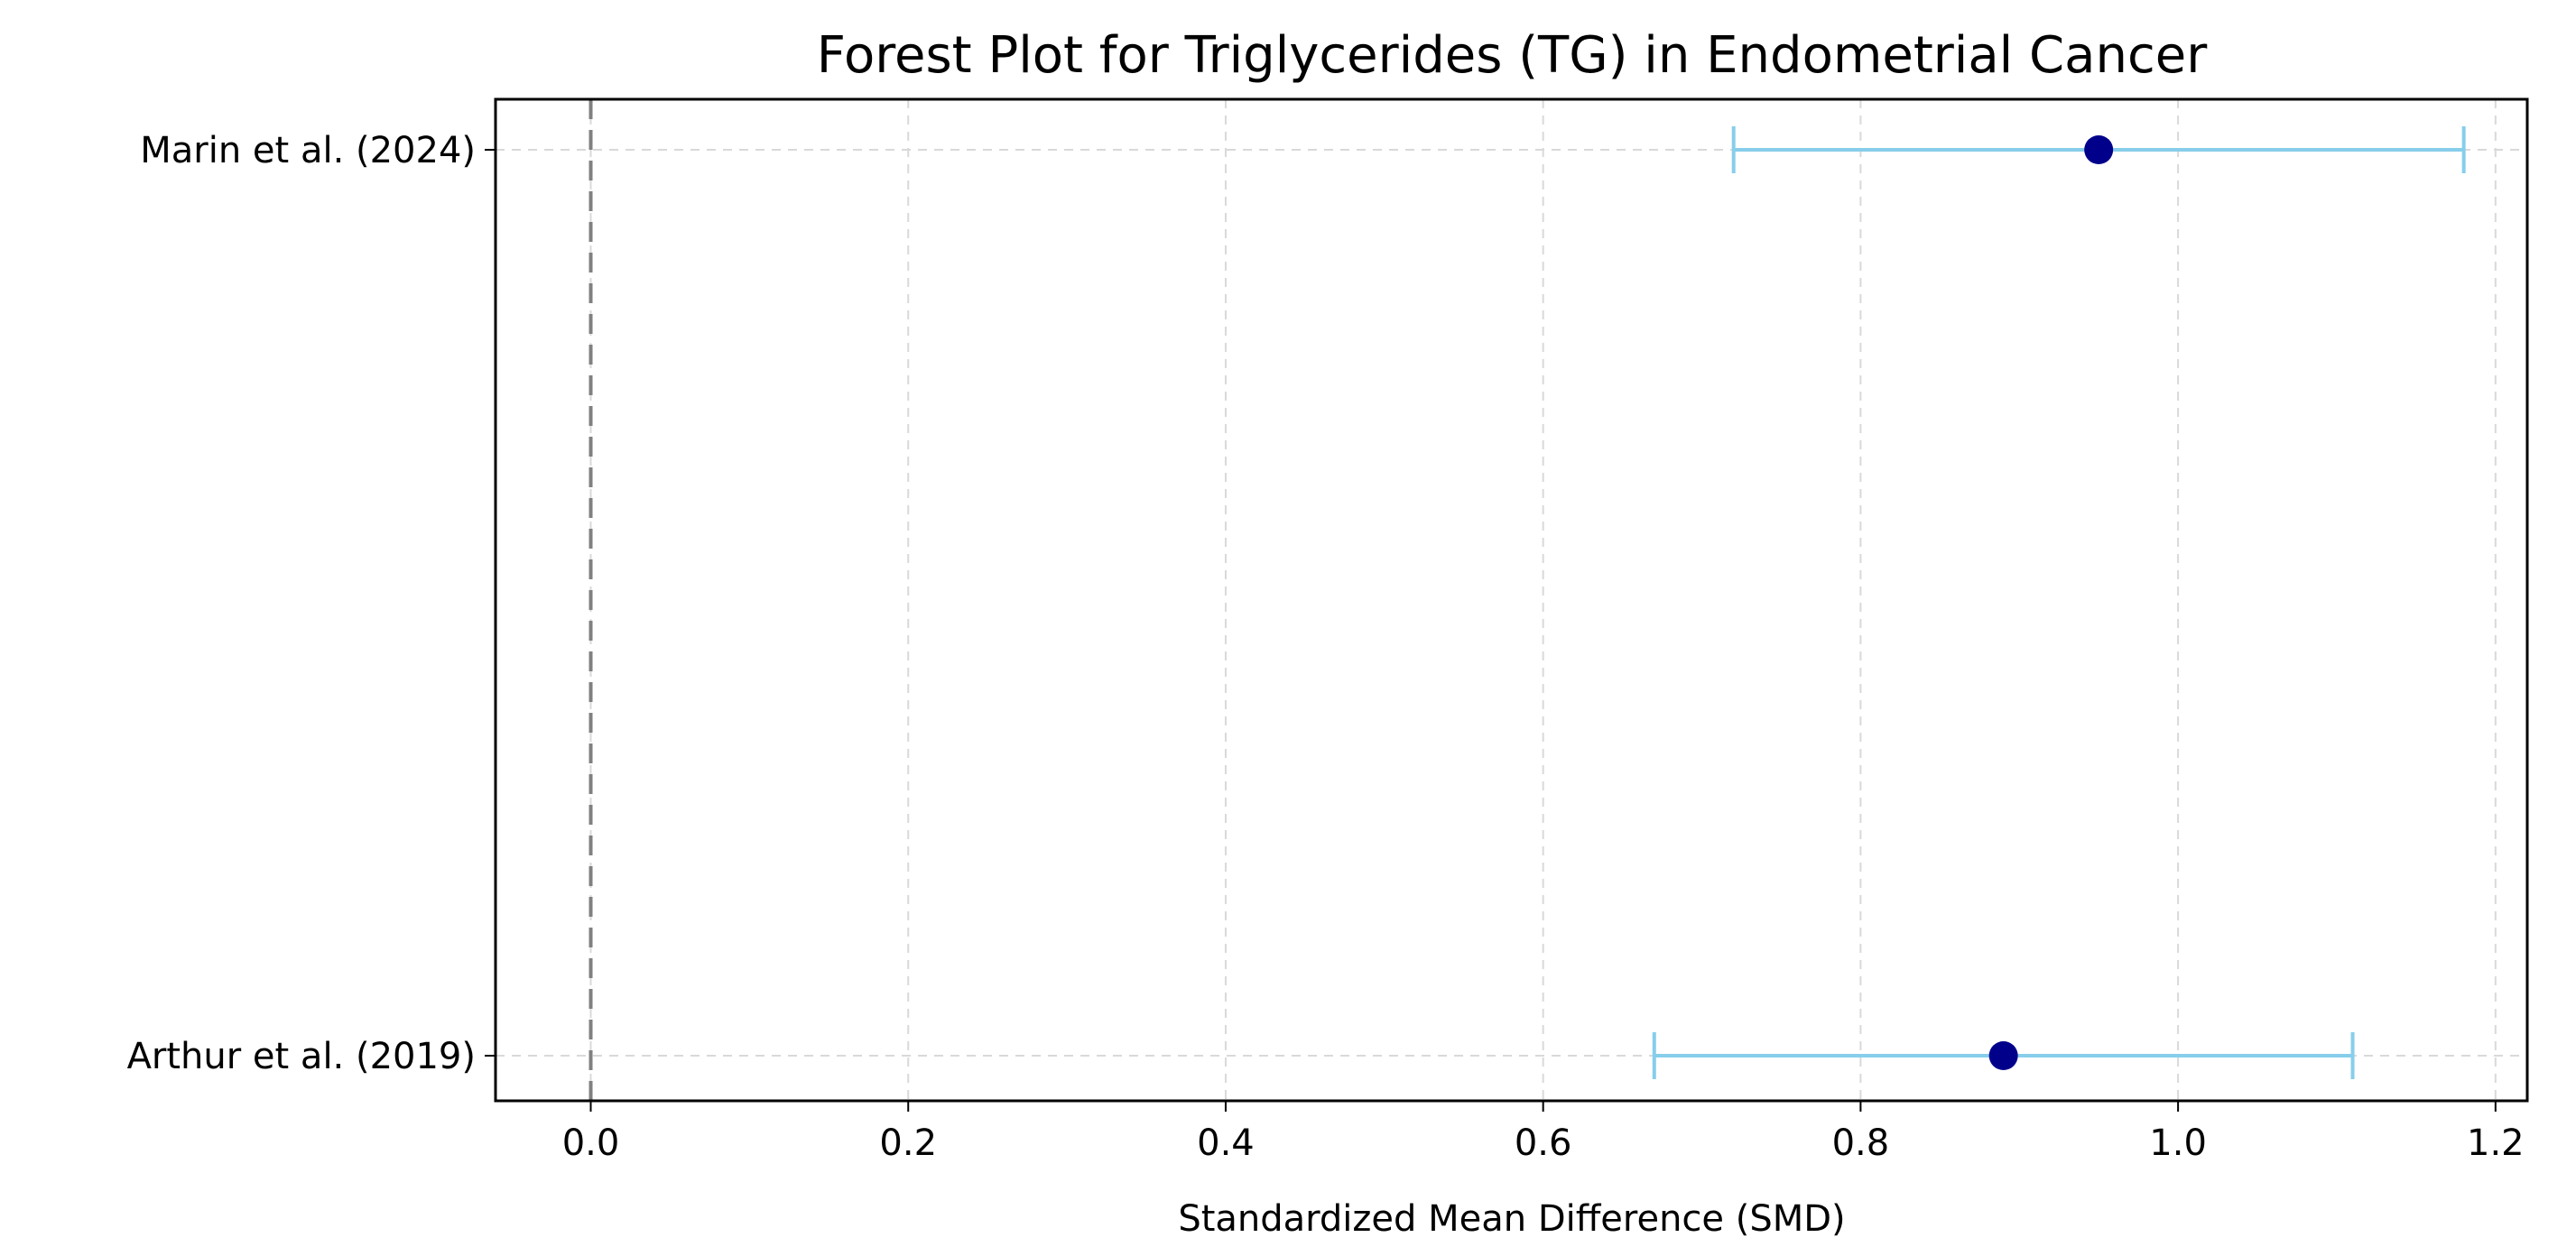 The width and height of the screenshot is (2576, 1256). What do you see at coordinates (2051, 602) in the screenshot?
I see `data-points` at bounding box center [2051, 602].